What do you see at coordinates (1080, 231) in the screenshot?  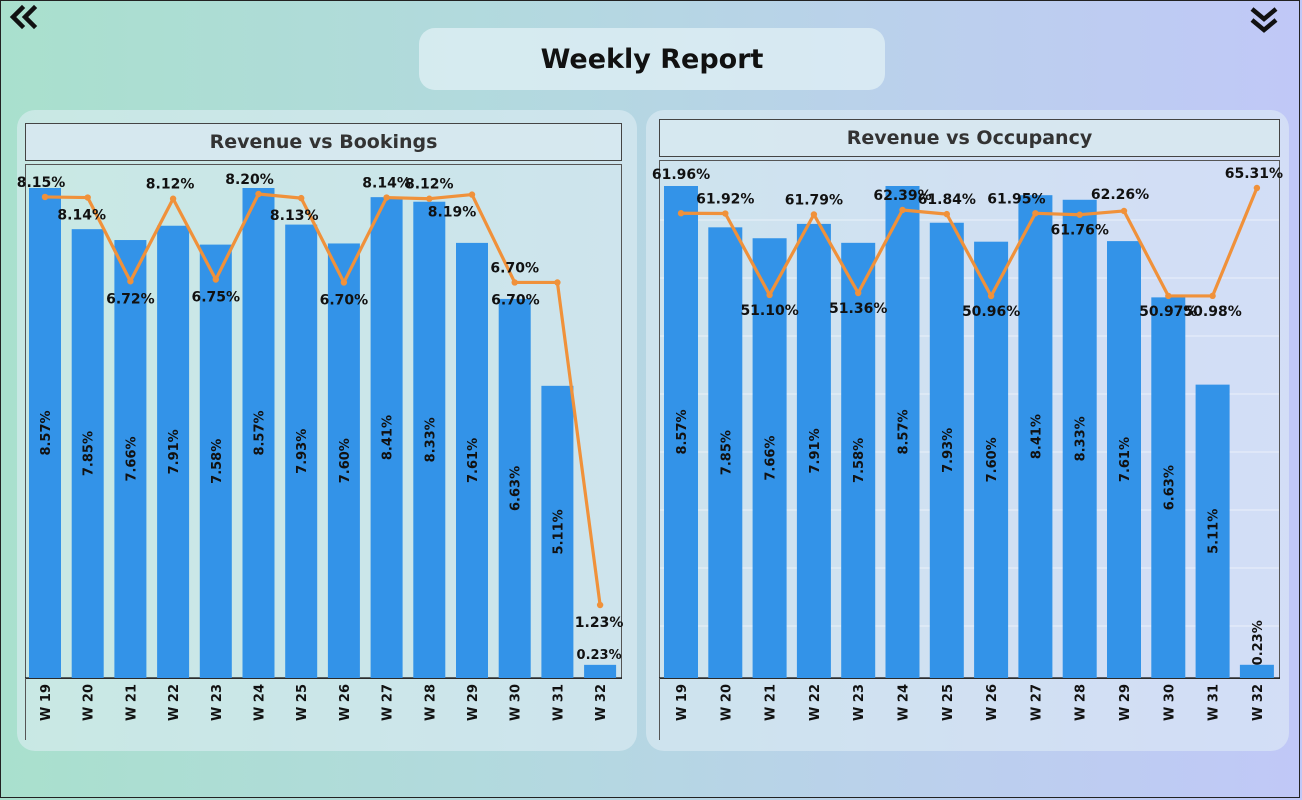 I see `occupancy-line-label: 61.76%` at bounding box center [1080, 231].